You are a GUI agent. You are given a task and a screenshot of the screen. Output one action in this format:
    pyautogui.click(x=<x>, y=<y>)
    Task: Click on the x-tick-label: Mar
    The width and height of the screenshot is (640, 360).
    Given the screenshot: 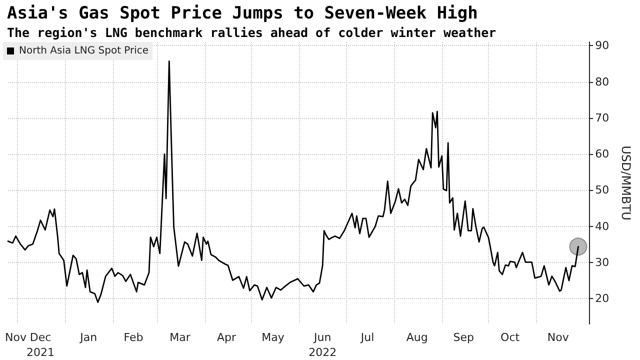 What is the action you would take?
    pyautogui.click(x=180, y=337)
    